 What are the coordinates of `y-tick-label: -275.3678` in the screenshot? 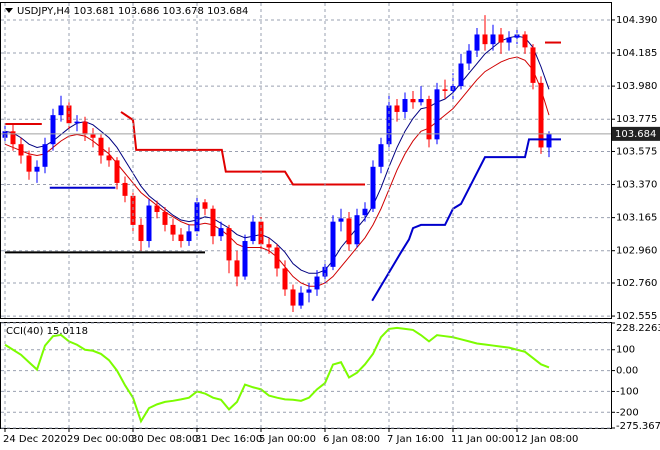 It's located at (638, 426).